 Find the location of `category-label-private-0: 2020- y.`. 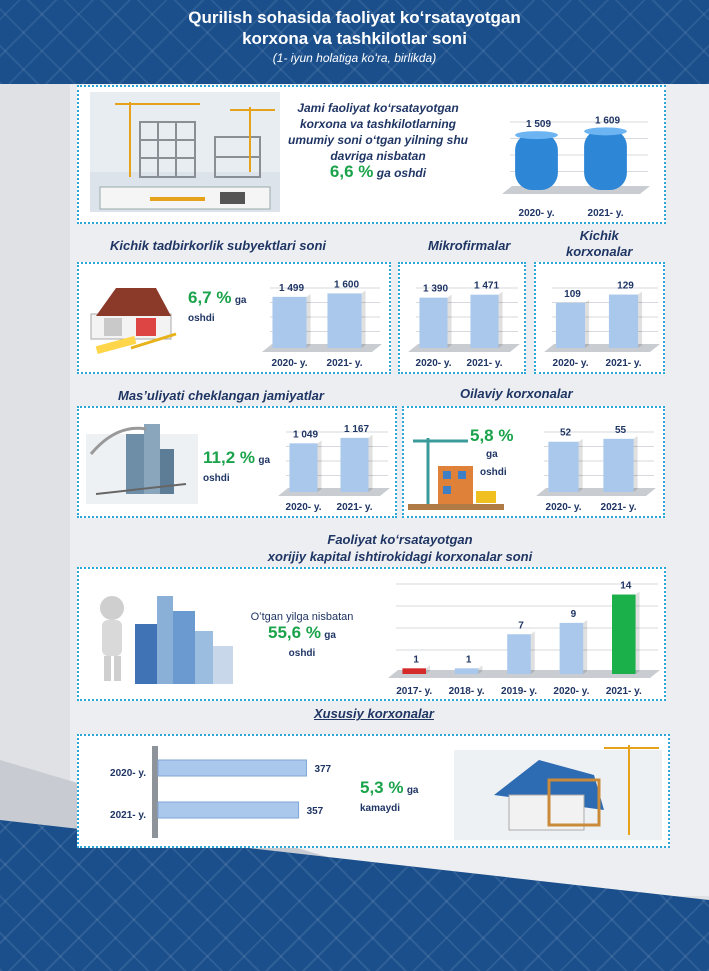

category-label-private-0: 2020- y. is located at coordinates (128, 773).